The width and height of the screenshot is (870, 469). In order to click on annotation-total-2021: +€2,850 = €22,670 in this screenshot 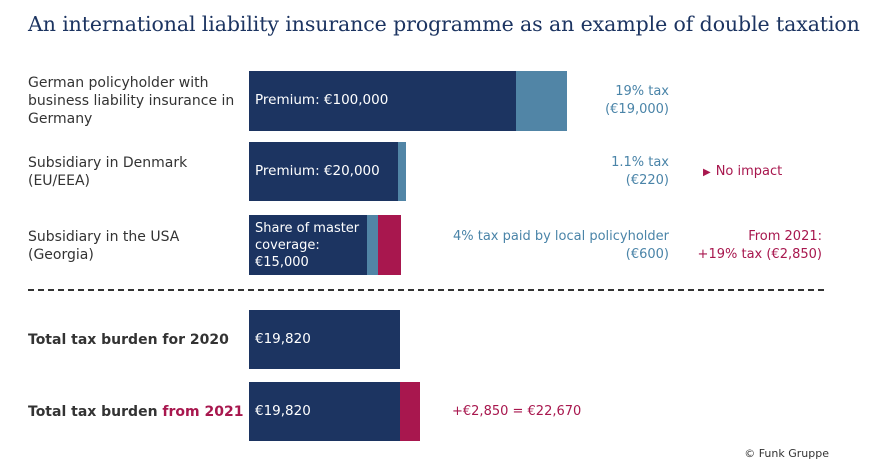, I will do `click(517, 411)`.